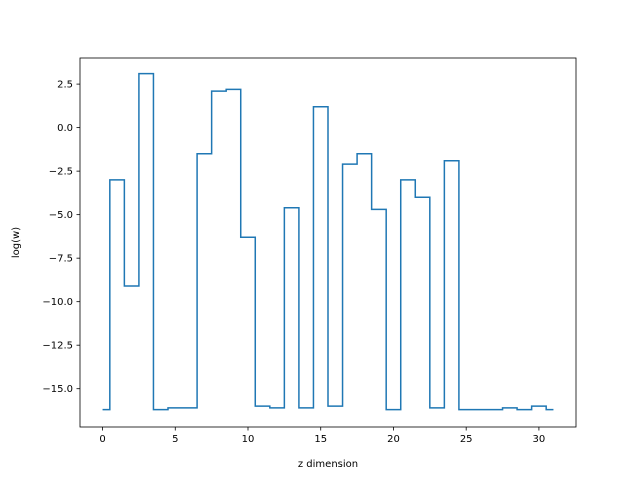 The image size is (640, 480). What do you see at coordinates (61, 172) in the screenshot?
I see `y-tick-label: −2.5` at bounding box center [61, 172].